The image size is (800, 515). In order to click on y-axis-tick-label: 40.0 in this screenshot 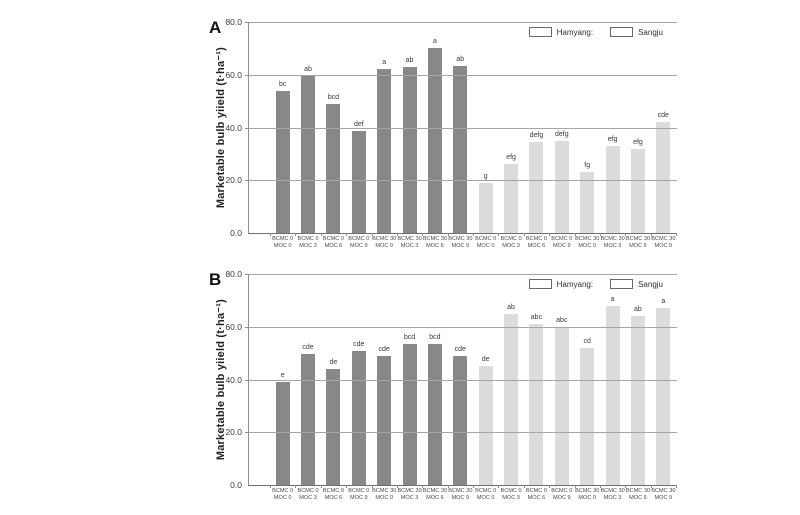, I will do `click(233, 379)`.